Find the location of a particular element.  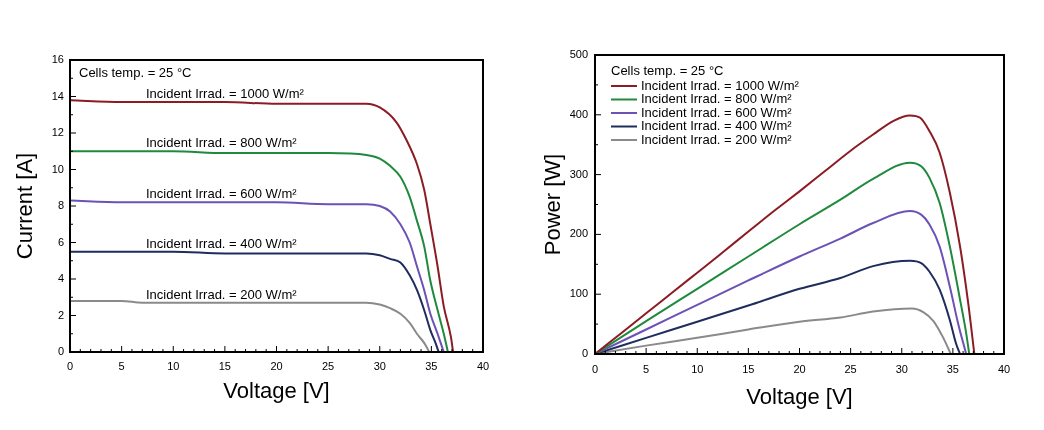

y-tick-label: 14 is located at coordinates (57, 95).